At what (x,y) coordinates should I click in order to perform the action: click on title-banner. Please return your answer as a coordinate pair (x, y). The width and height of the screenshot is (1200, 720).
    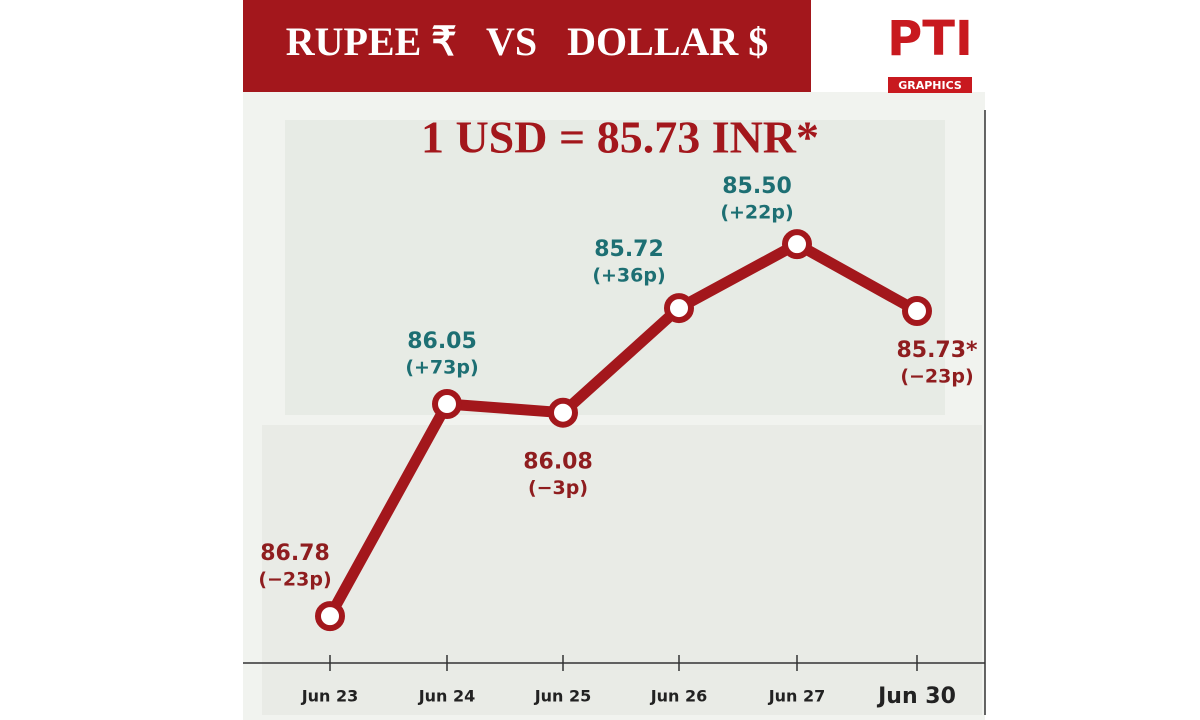
    Looking at the image, I should click on (527, 46).